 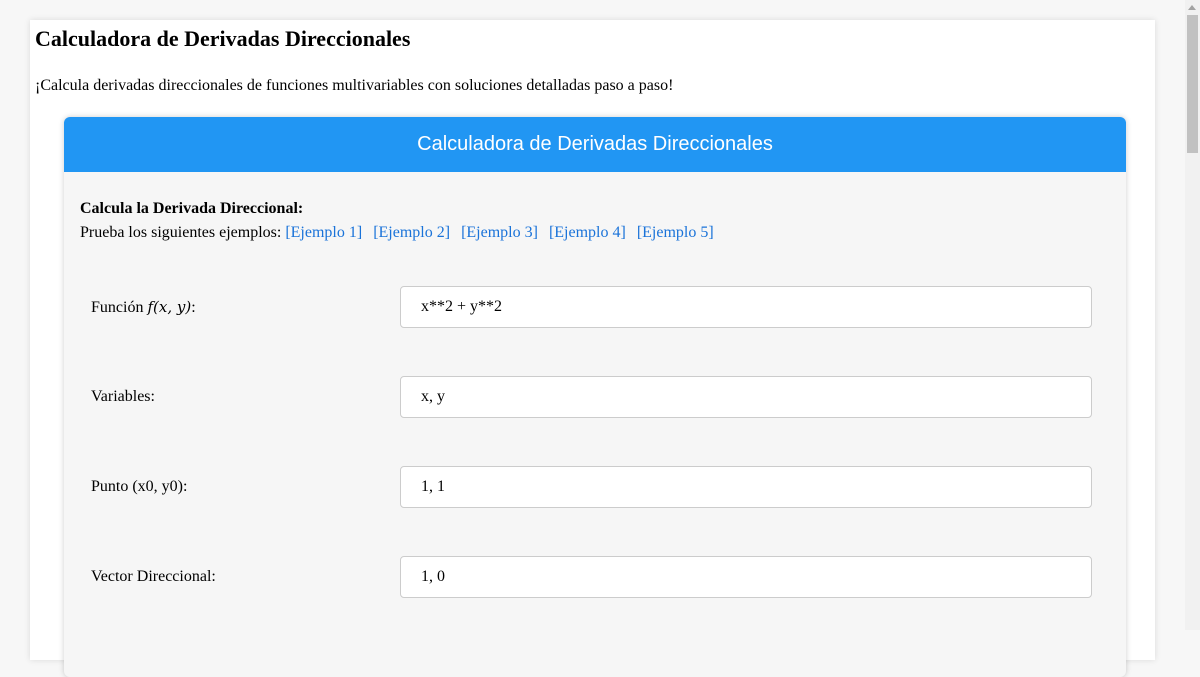 I want to click on example-3-link: [Ejemplo 3], so click(x=499, y=232).